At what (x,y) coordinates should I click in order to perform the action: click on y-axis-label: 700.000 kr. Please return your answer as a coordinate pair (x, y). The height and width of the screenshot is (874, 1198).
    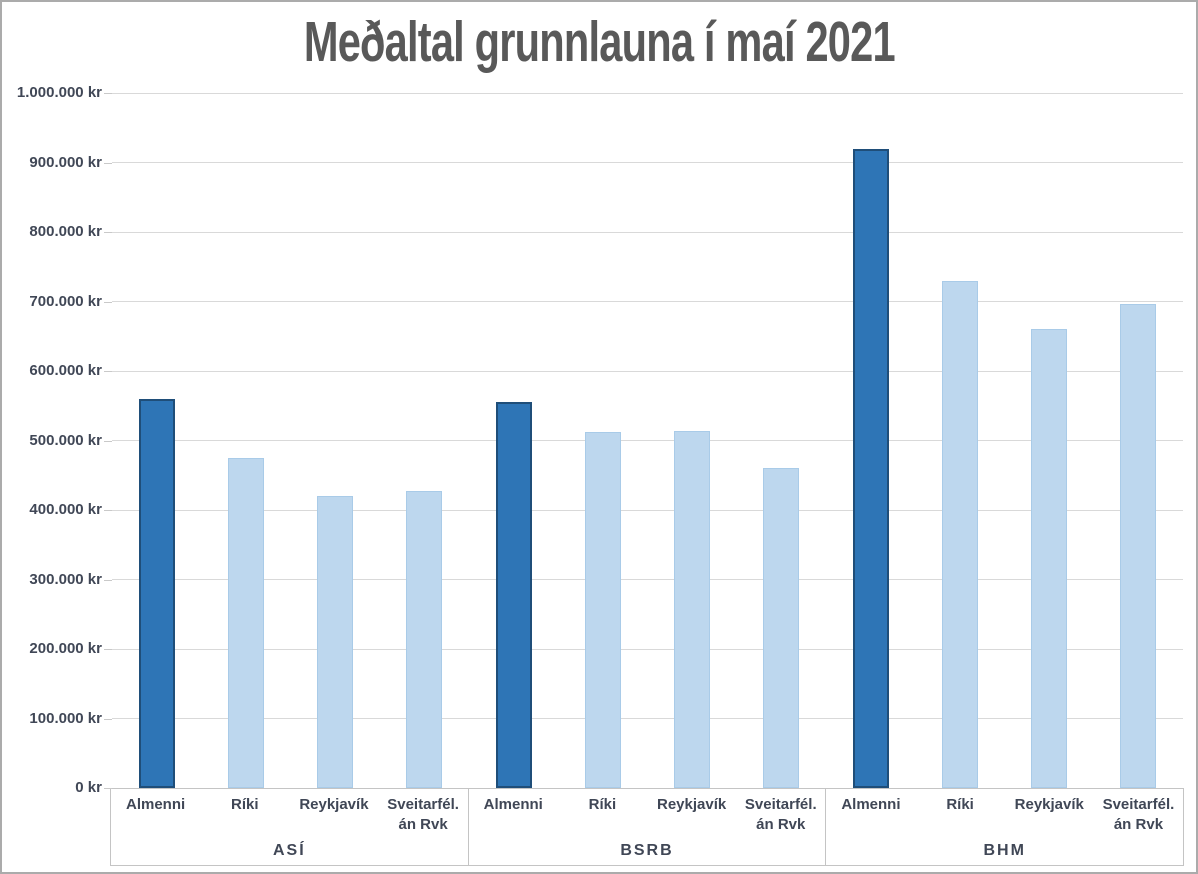
    Looking at the image, I should click on (65, 301).